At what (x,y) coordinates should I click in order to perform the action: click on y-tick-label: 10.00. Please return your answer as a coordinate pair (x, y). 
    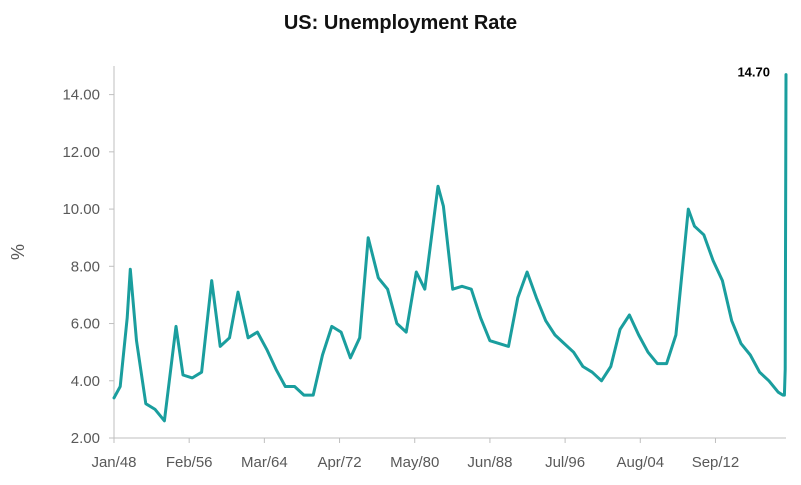
    Looking at the image, I should click on (81, 209).